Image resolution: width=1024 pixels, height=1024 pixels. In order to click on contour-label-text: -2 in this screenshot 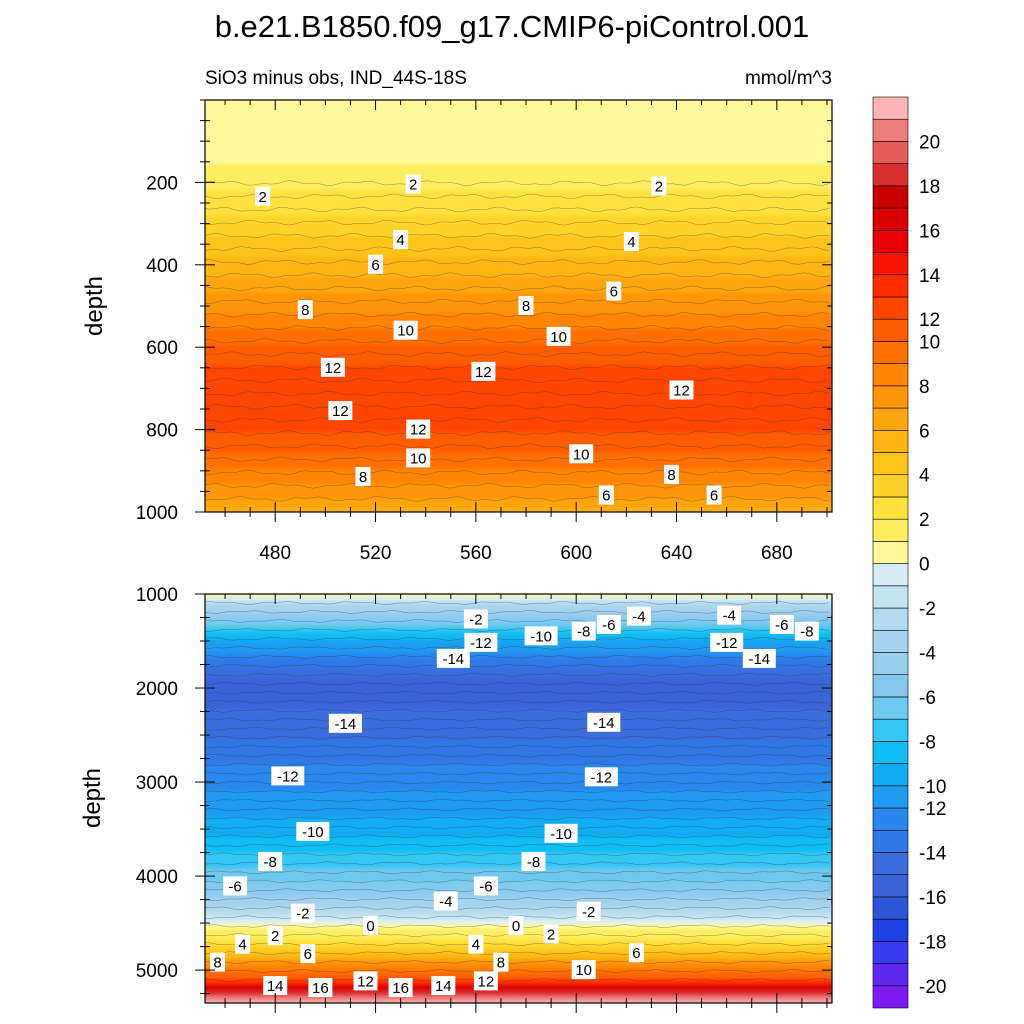, I will do `click(588, 912)`.